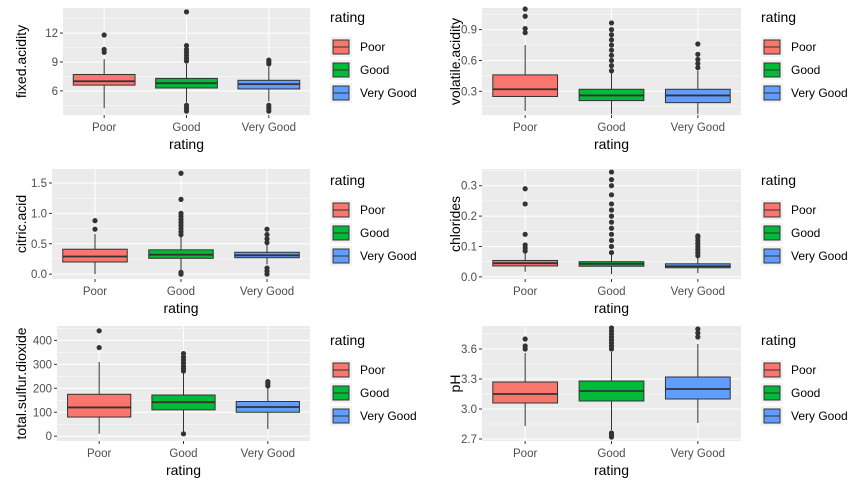 The width and height of the screenshot is (864, 480). I want to click on y-tick-label: 0.2, so click(469, 217).